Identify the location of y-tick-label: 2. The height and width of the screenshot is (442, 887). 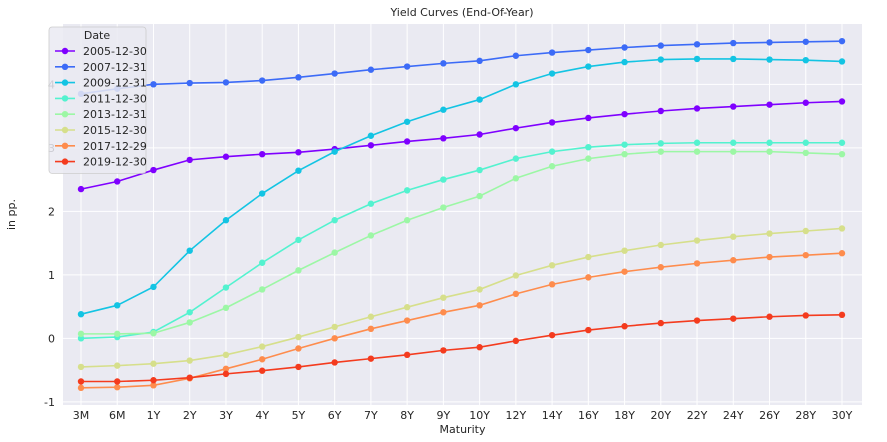
(51, 211).